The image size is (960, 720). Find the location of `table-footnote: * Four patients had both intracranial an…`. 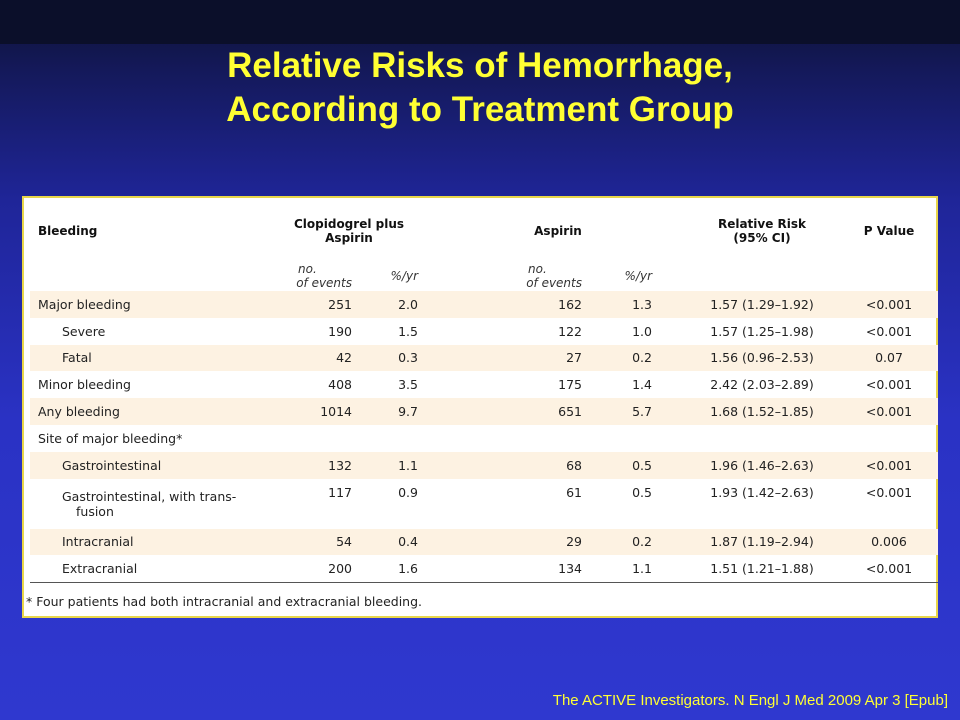

table-footnote: * Four patients had both intracranial an… is located at coordinates (224, 601).